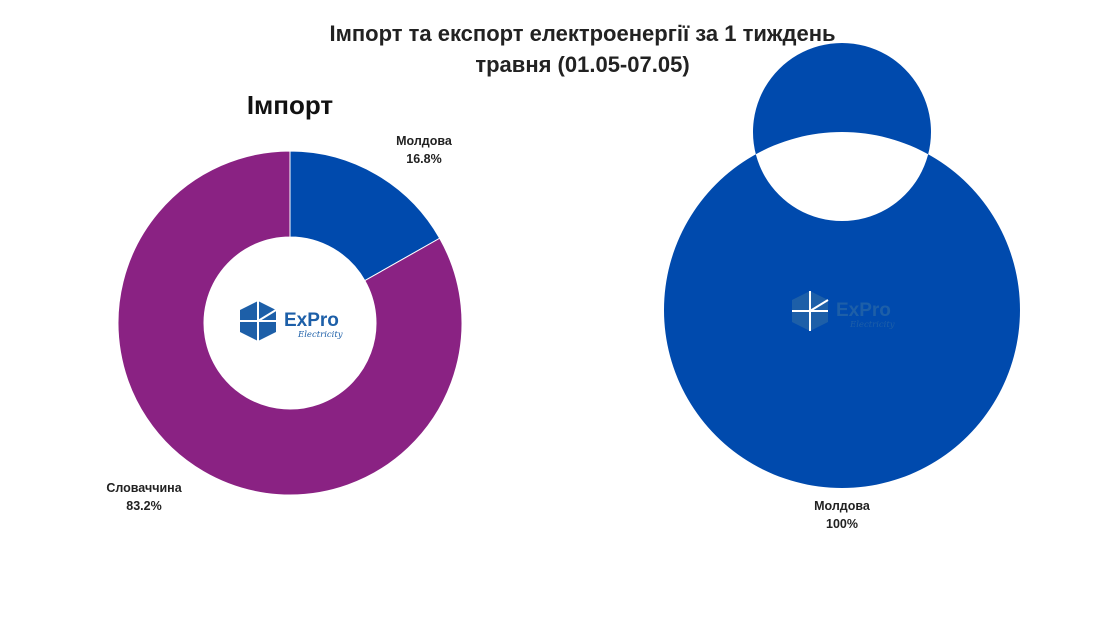  I want to click on slice-value: 83.2%, so click(144, 506).